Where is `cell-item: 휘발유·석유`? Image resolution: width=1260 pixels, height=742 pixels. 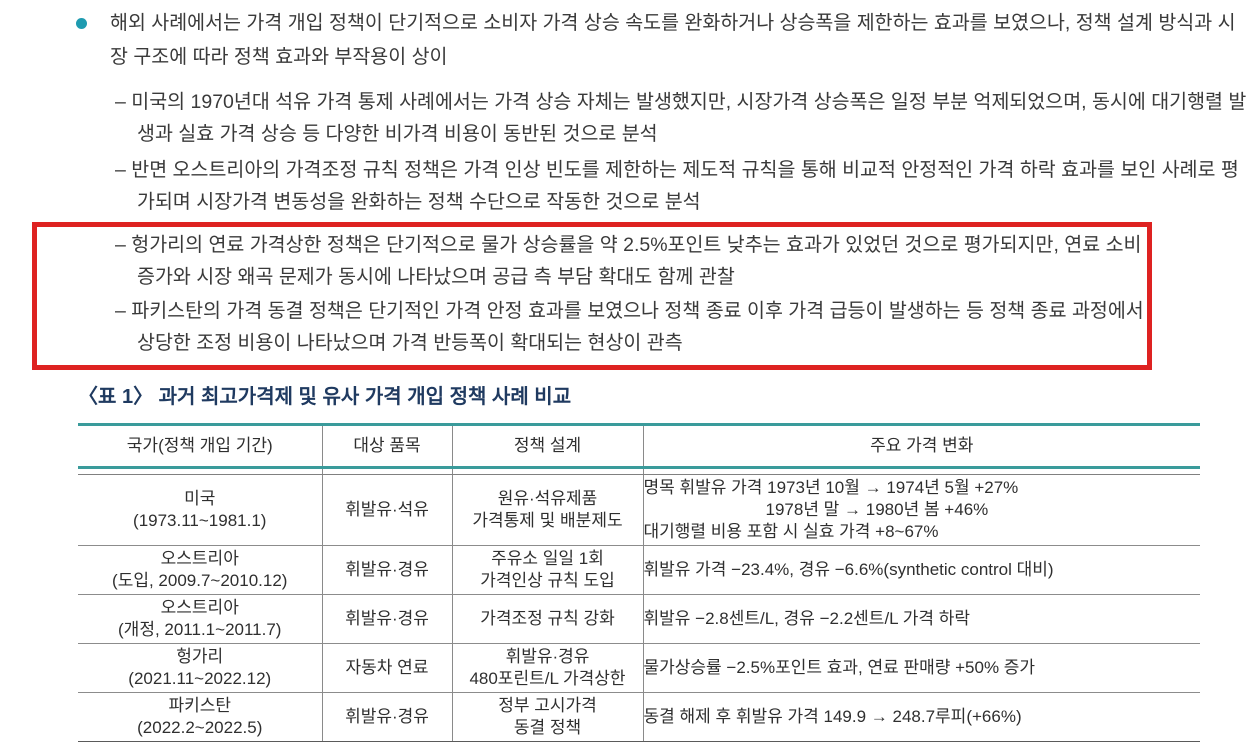 cell-item: 휘발유·석유 is located at coordinates (386, 510).